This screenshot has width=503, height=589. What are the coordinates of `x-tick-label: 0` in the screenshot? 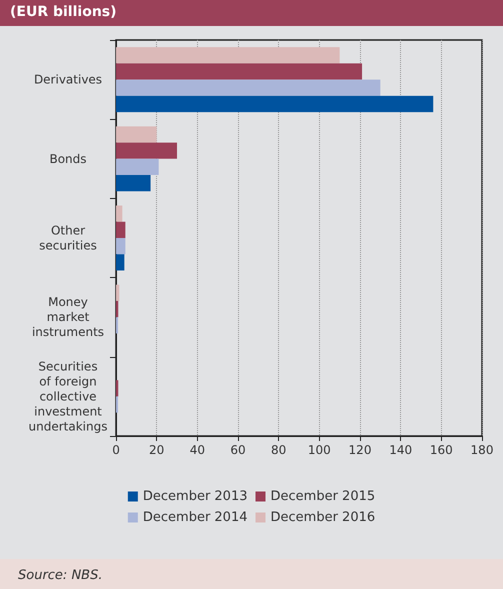 It's located at (116, 450).